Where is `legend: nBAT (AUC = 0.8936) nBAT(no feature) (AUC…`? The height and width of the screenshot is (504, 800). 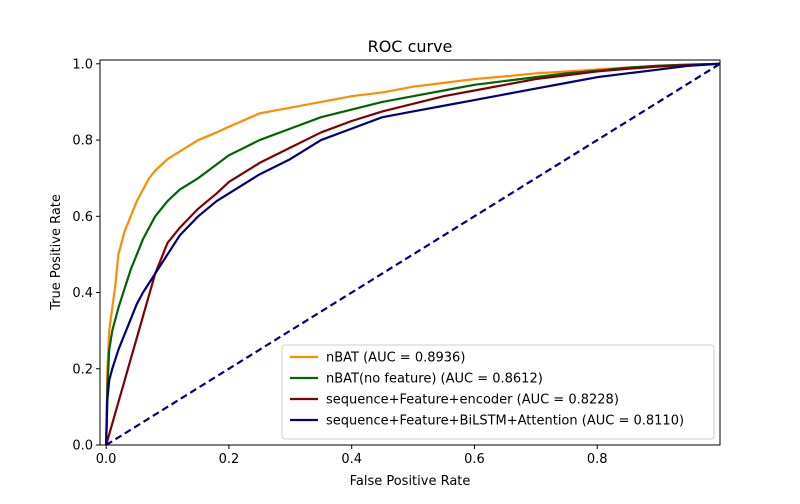
legend: nBAT (AUC = 0.8936) nBAT(no feature) (AUC… is located at coordinates (498, 392).